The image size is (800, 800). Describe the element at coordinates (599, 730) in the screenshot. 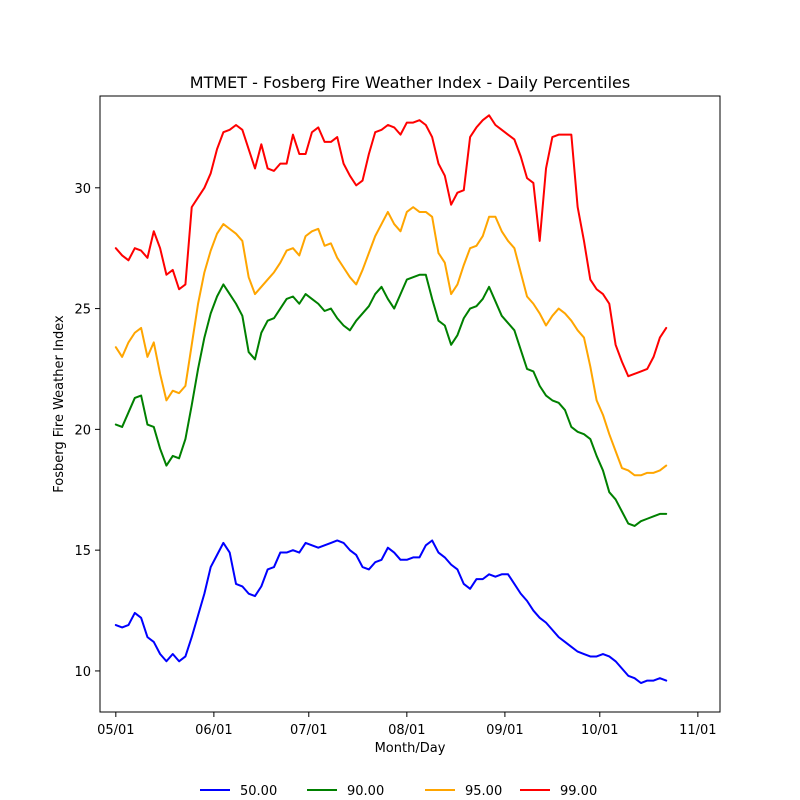

I see `x-tick-label: 10/01` at that location.